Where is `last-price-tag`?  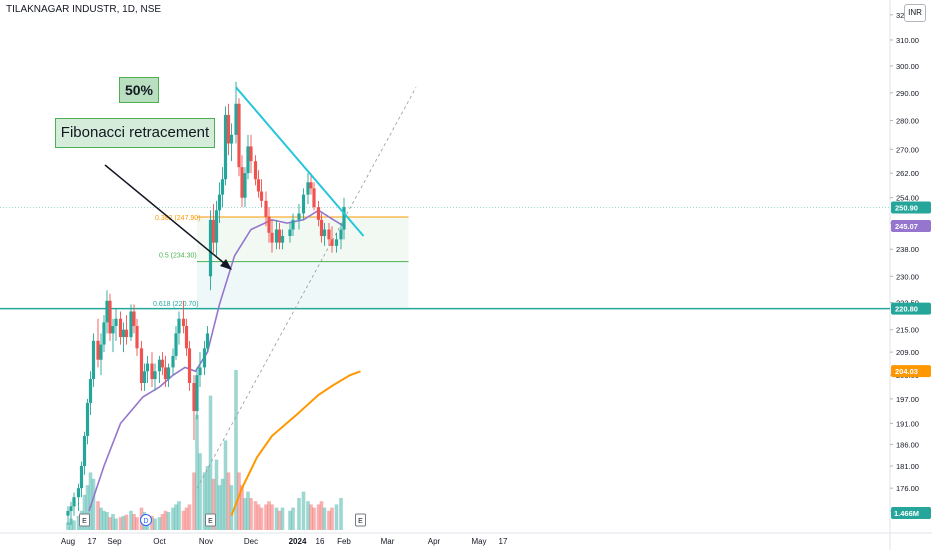 last-price-tag is located at coordinates (911, 207).